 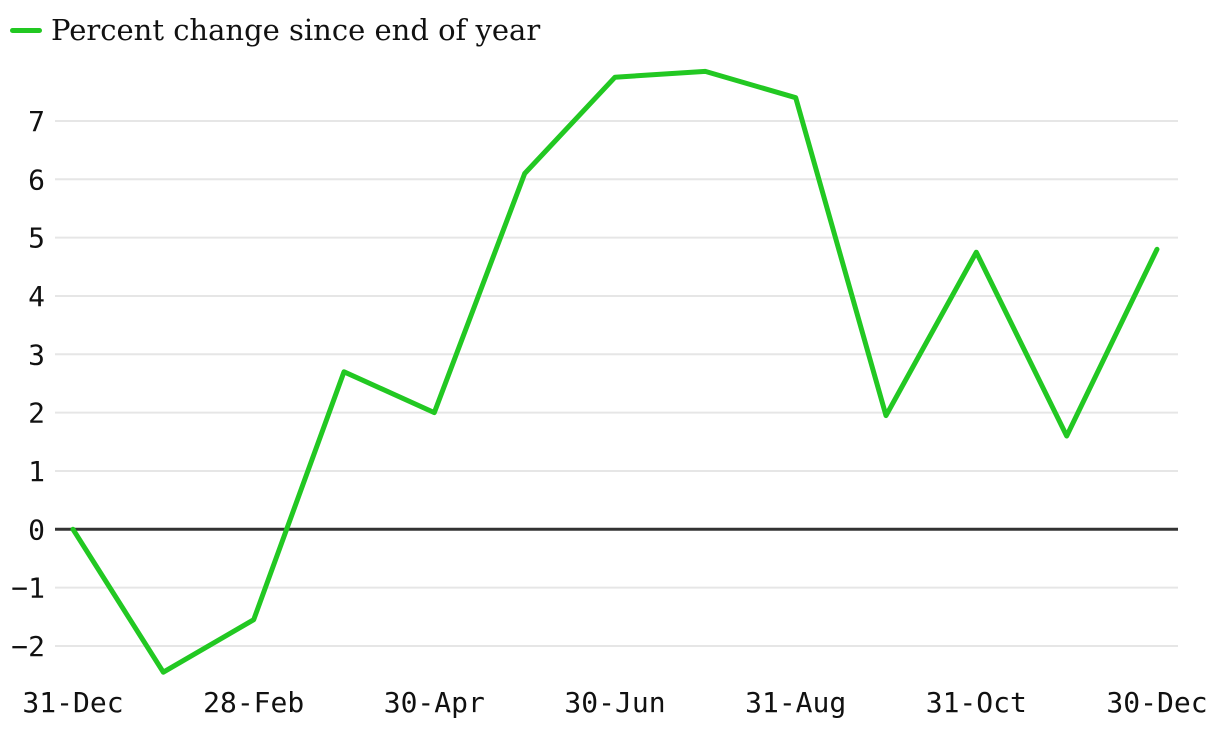 I want to click on legend-line-swatch, so click(x=26, y=30).